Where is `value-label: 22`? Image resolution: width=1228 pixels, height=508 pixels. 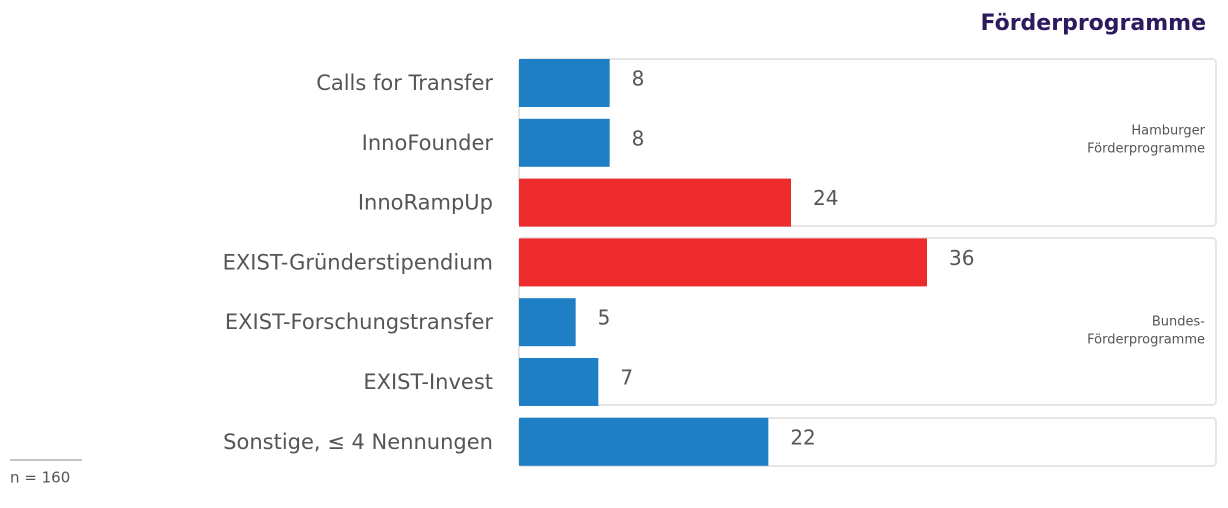
value-label: 22 is located at coordinates (802, 437).